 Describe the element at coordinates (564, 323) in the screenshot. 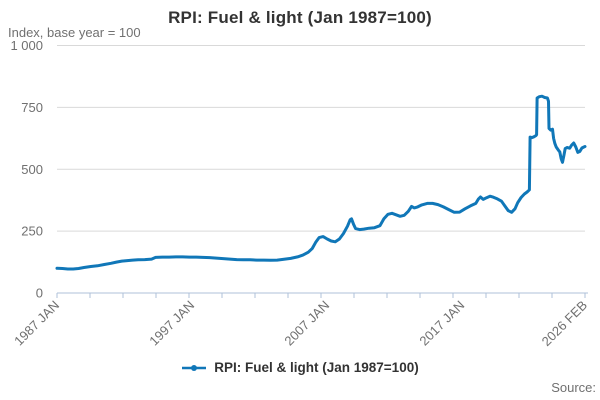

I see `x-axis-tick-label: 2026 FEB` at that location.